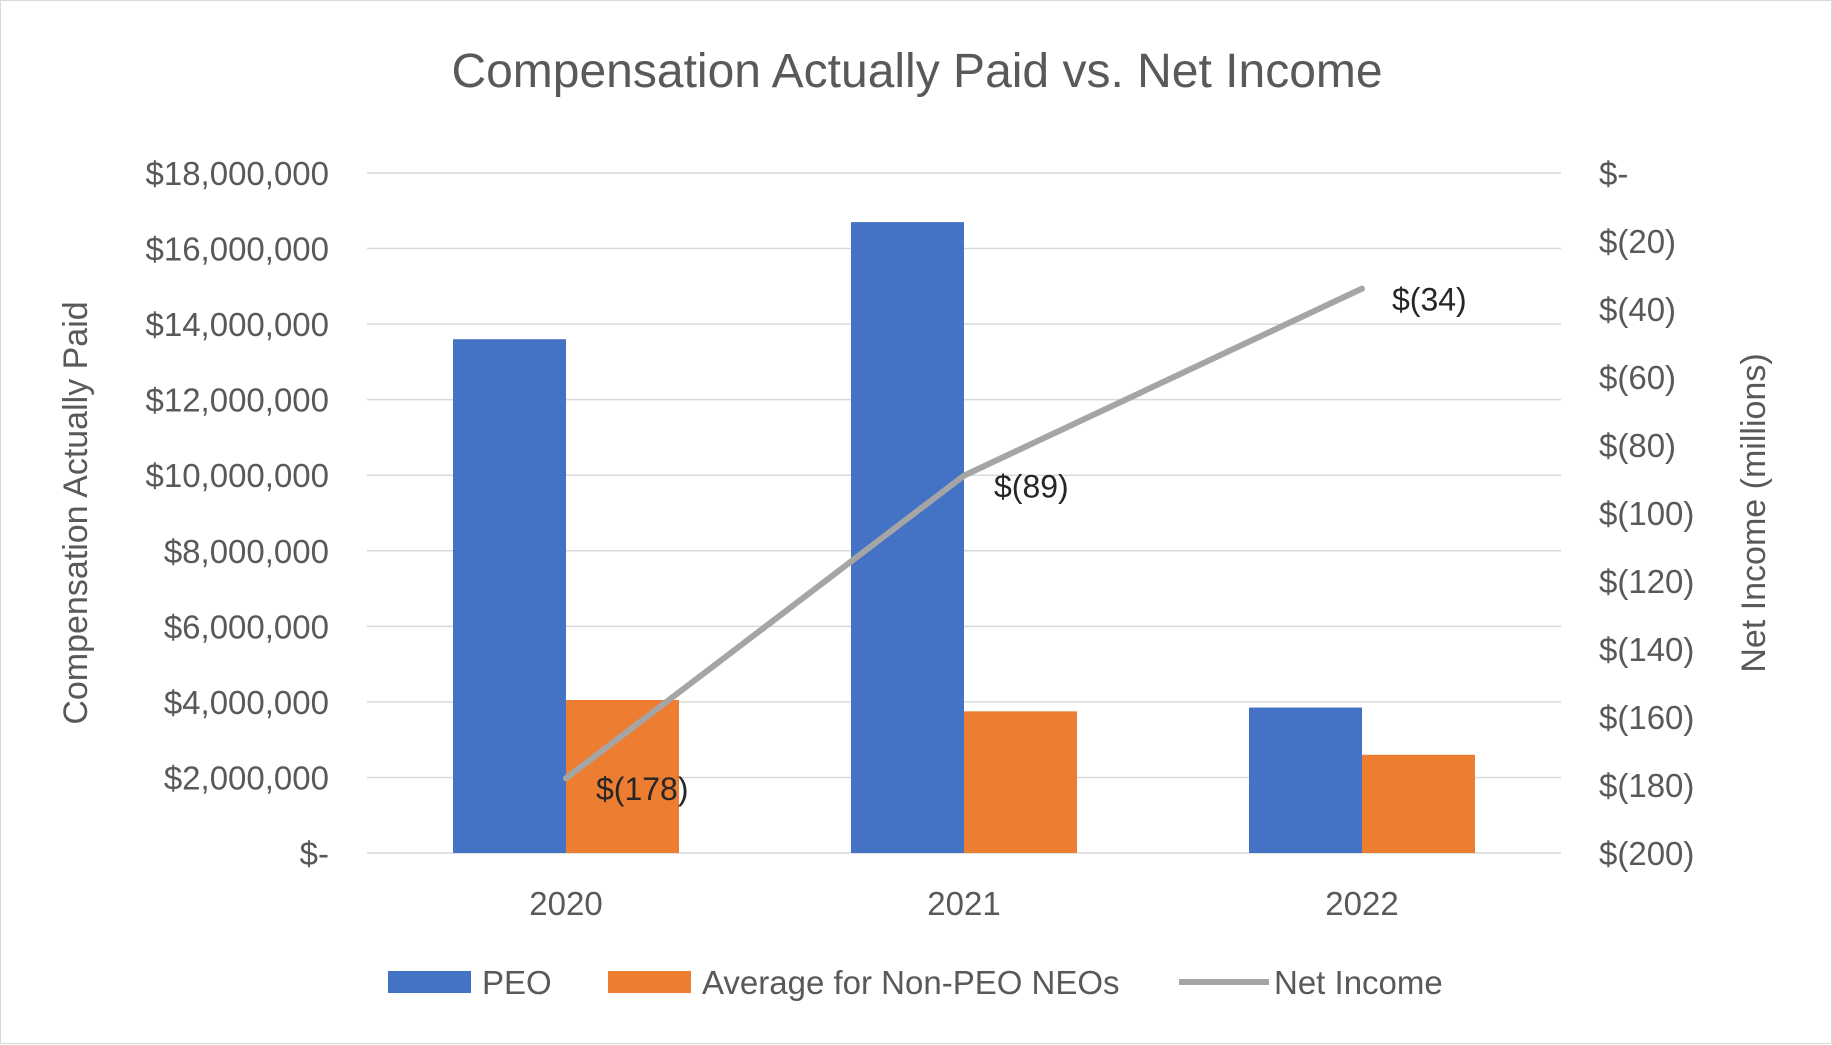 This screenshot has width=1832, height=1045. I want to click on y-left-tick-label: $16,000,000, so click(237, 249).